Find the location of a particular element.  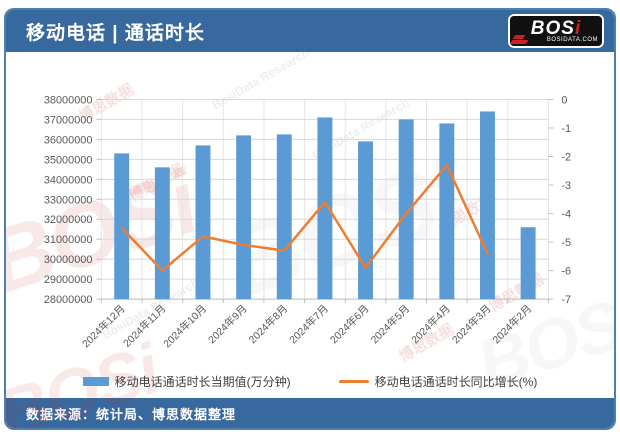

svg-text: 34000000 is located at coordinates (68, 180).